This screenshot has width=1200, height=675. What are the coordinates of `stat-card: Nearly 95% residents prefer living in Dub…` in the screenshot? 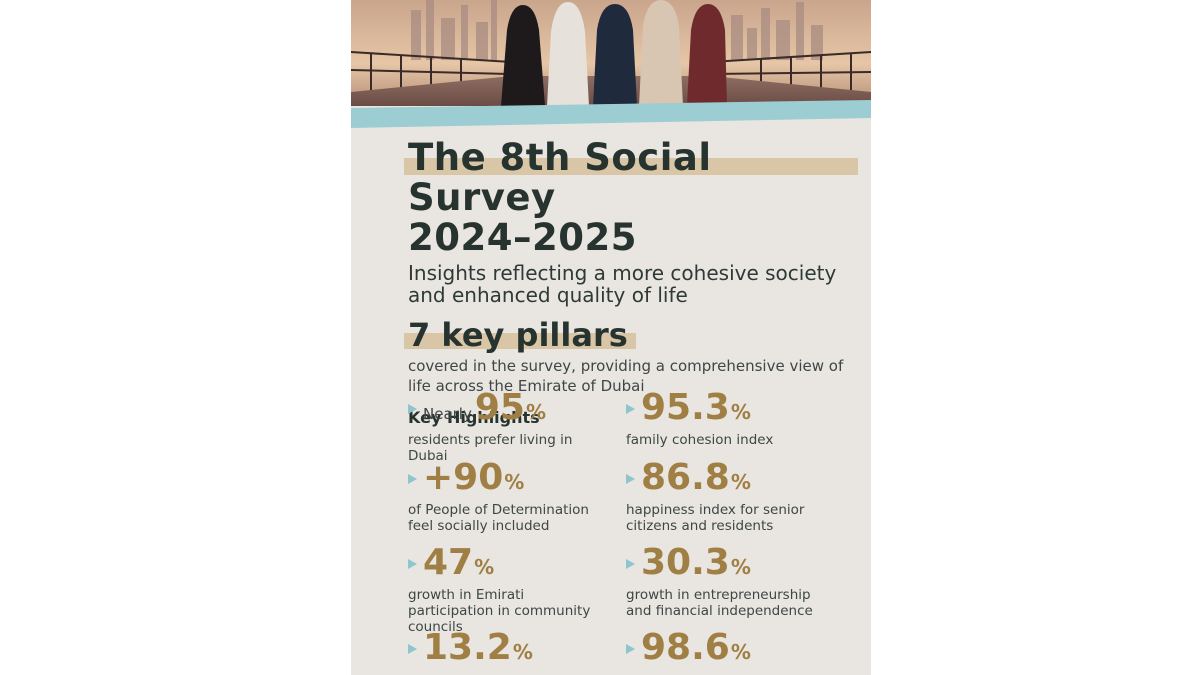 It's located at (508, 426).